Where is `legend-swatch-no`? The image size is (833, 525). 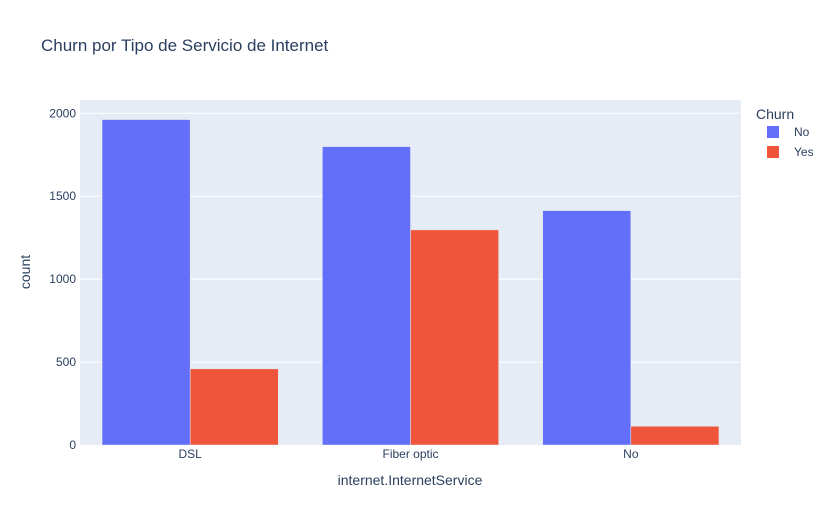 legend-swatch-no is located at coordinates (773, 132).